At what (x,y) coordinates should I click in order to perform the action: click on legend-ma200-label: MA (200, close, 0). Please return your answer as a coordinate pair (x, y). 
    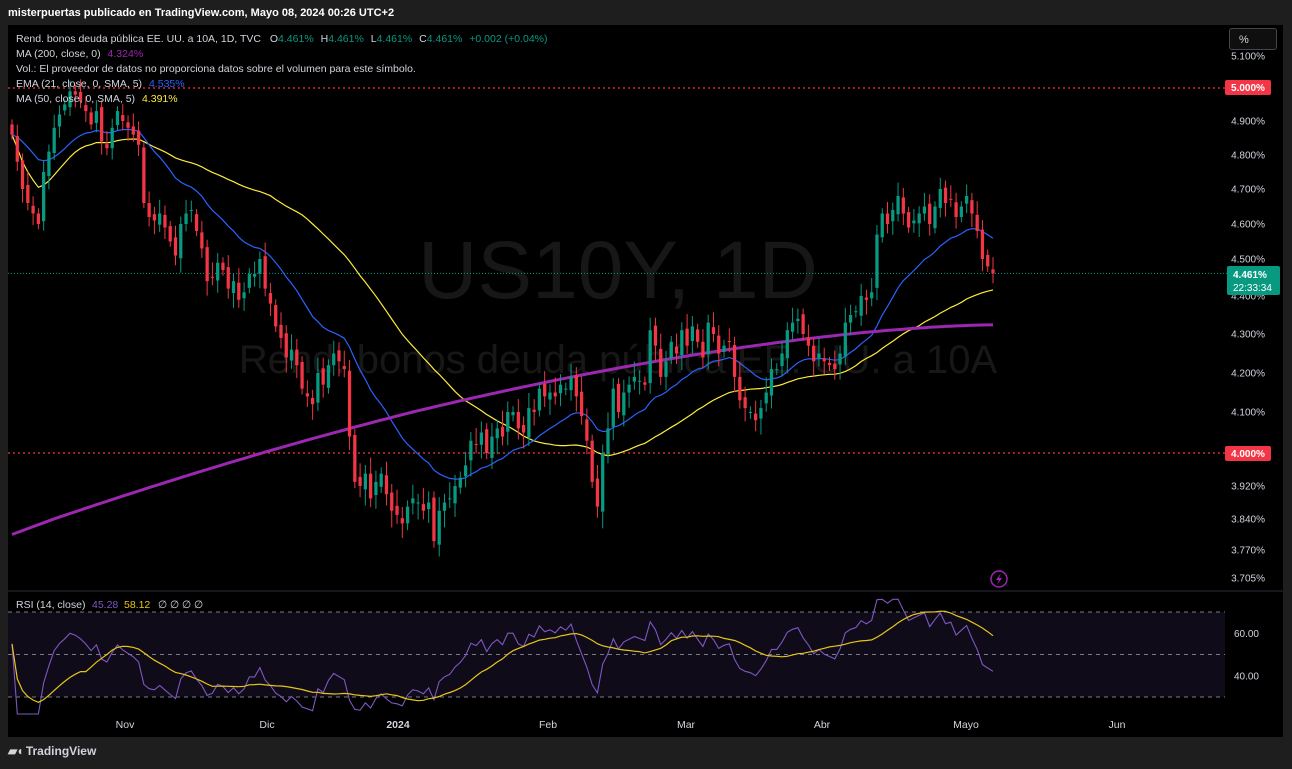
    Looking at the image, I should click on (58, 54).